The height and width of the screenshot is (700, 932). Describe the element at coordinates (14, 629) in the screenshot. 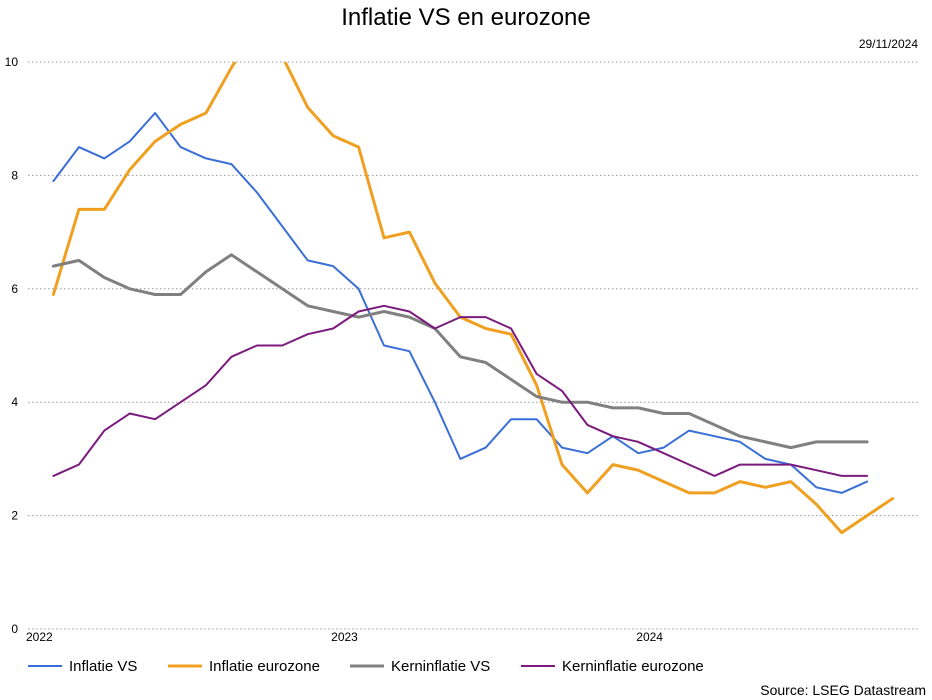

I see `y-tick-label: 0` at that location.